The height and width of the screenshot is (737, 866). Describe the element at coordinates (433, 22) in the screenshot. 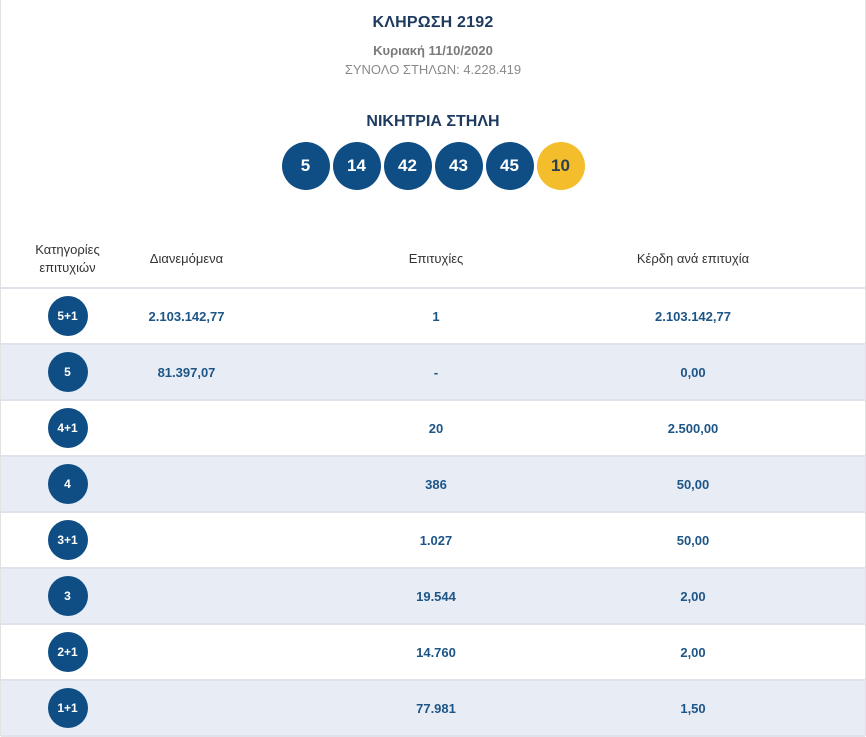

I see `draw-title: ΚΛΗΡΩΣΗ 2192` at that location.